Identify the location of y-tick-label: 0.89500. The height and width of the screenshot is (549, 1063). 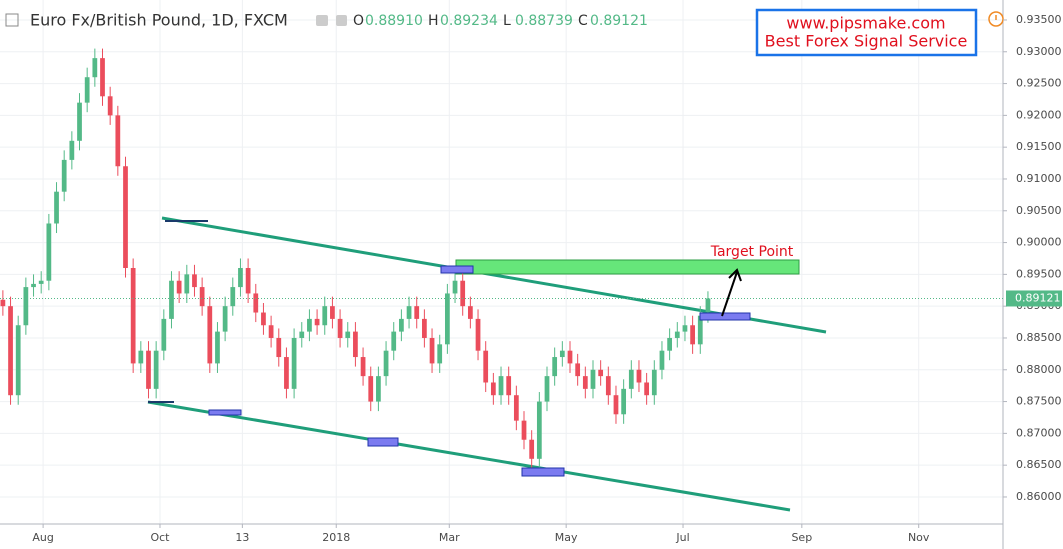
(1039, 273).